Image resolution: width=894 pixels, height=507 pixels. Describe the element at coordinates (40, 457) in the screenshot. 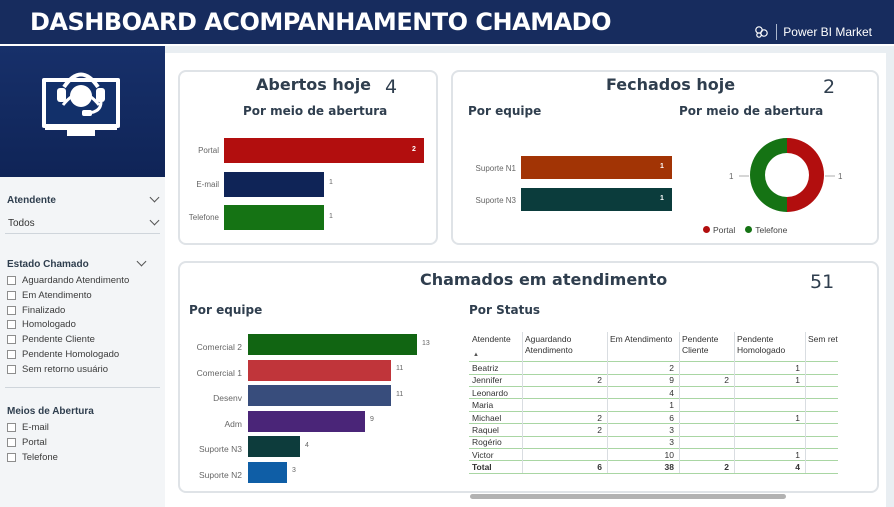

I see `option-label: Telefone` at that location.